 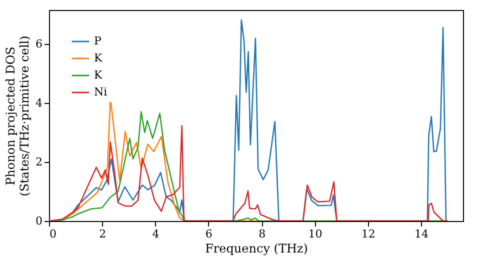 What do you see at coordinates (262, 234) in the screenshot?
I see `x-tick-label: 8` at bounding box center [262, 234].